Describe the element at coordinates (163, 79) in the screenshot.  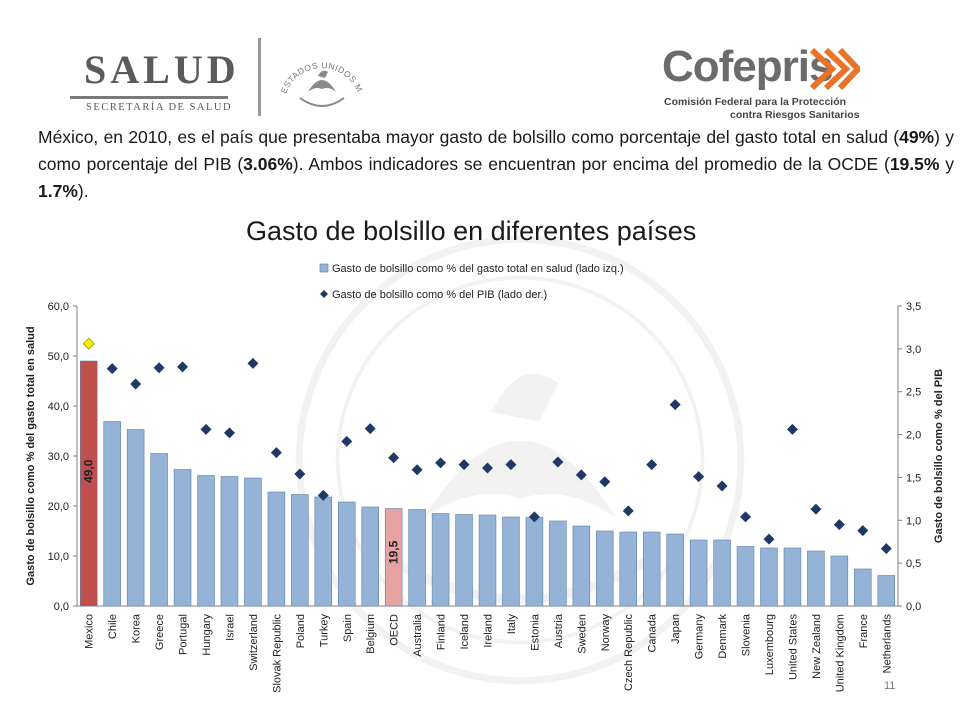
I see `salud-logo: SALUD SECRETARÍA DE SALUD` at that location.